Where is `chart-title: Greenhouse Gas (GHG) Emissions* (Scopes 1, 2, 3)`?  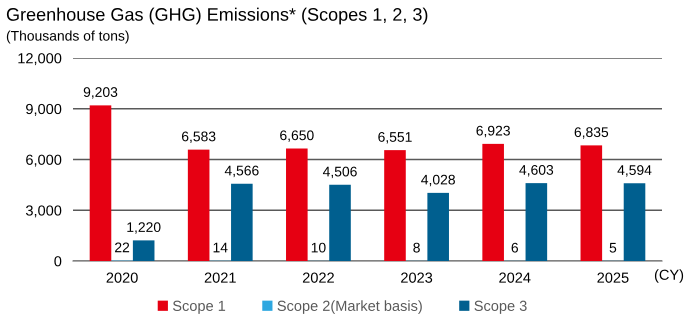 chart-title: Greenhouse Gas (GHG) Emissions* (Scopes 1, 2, 3) is located at coordinates (217, 16).